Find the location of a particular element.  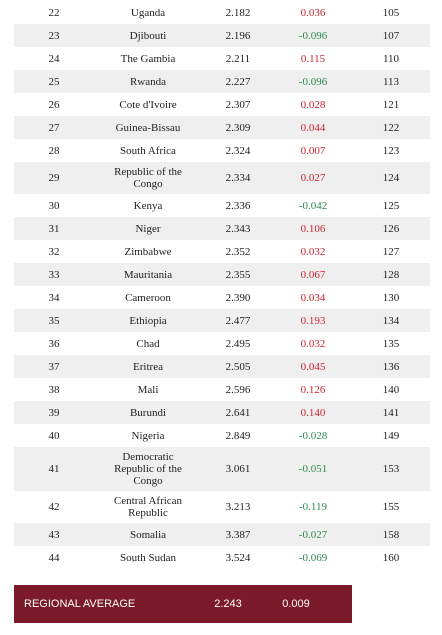

global-rank: 160 is located at coordinates (391, 557).